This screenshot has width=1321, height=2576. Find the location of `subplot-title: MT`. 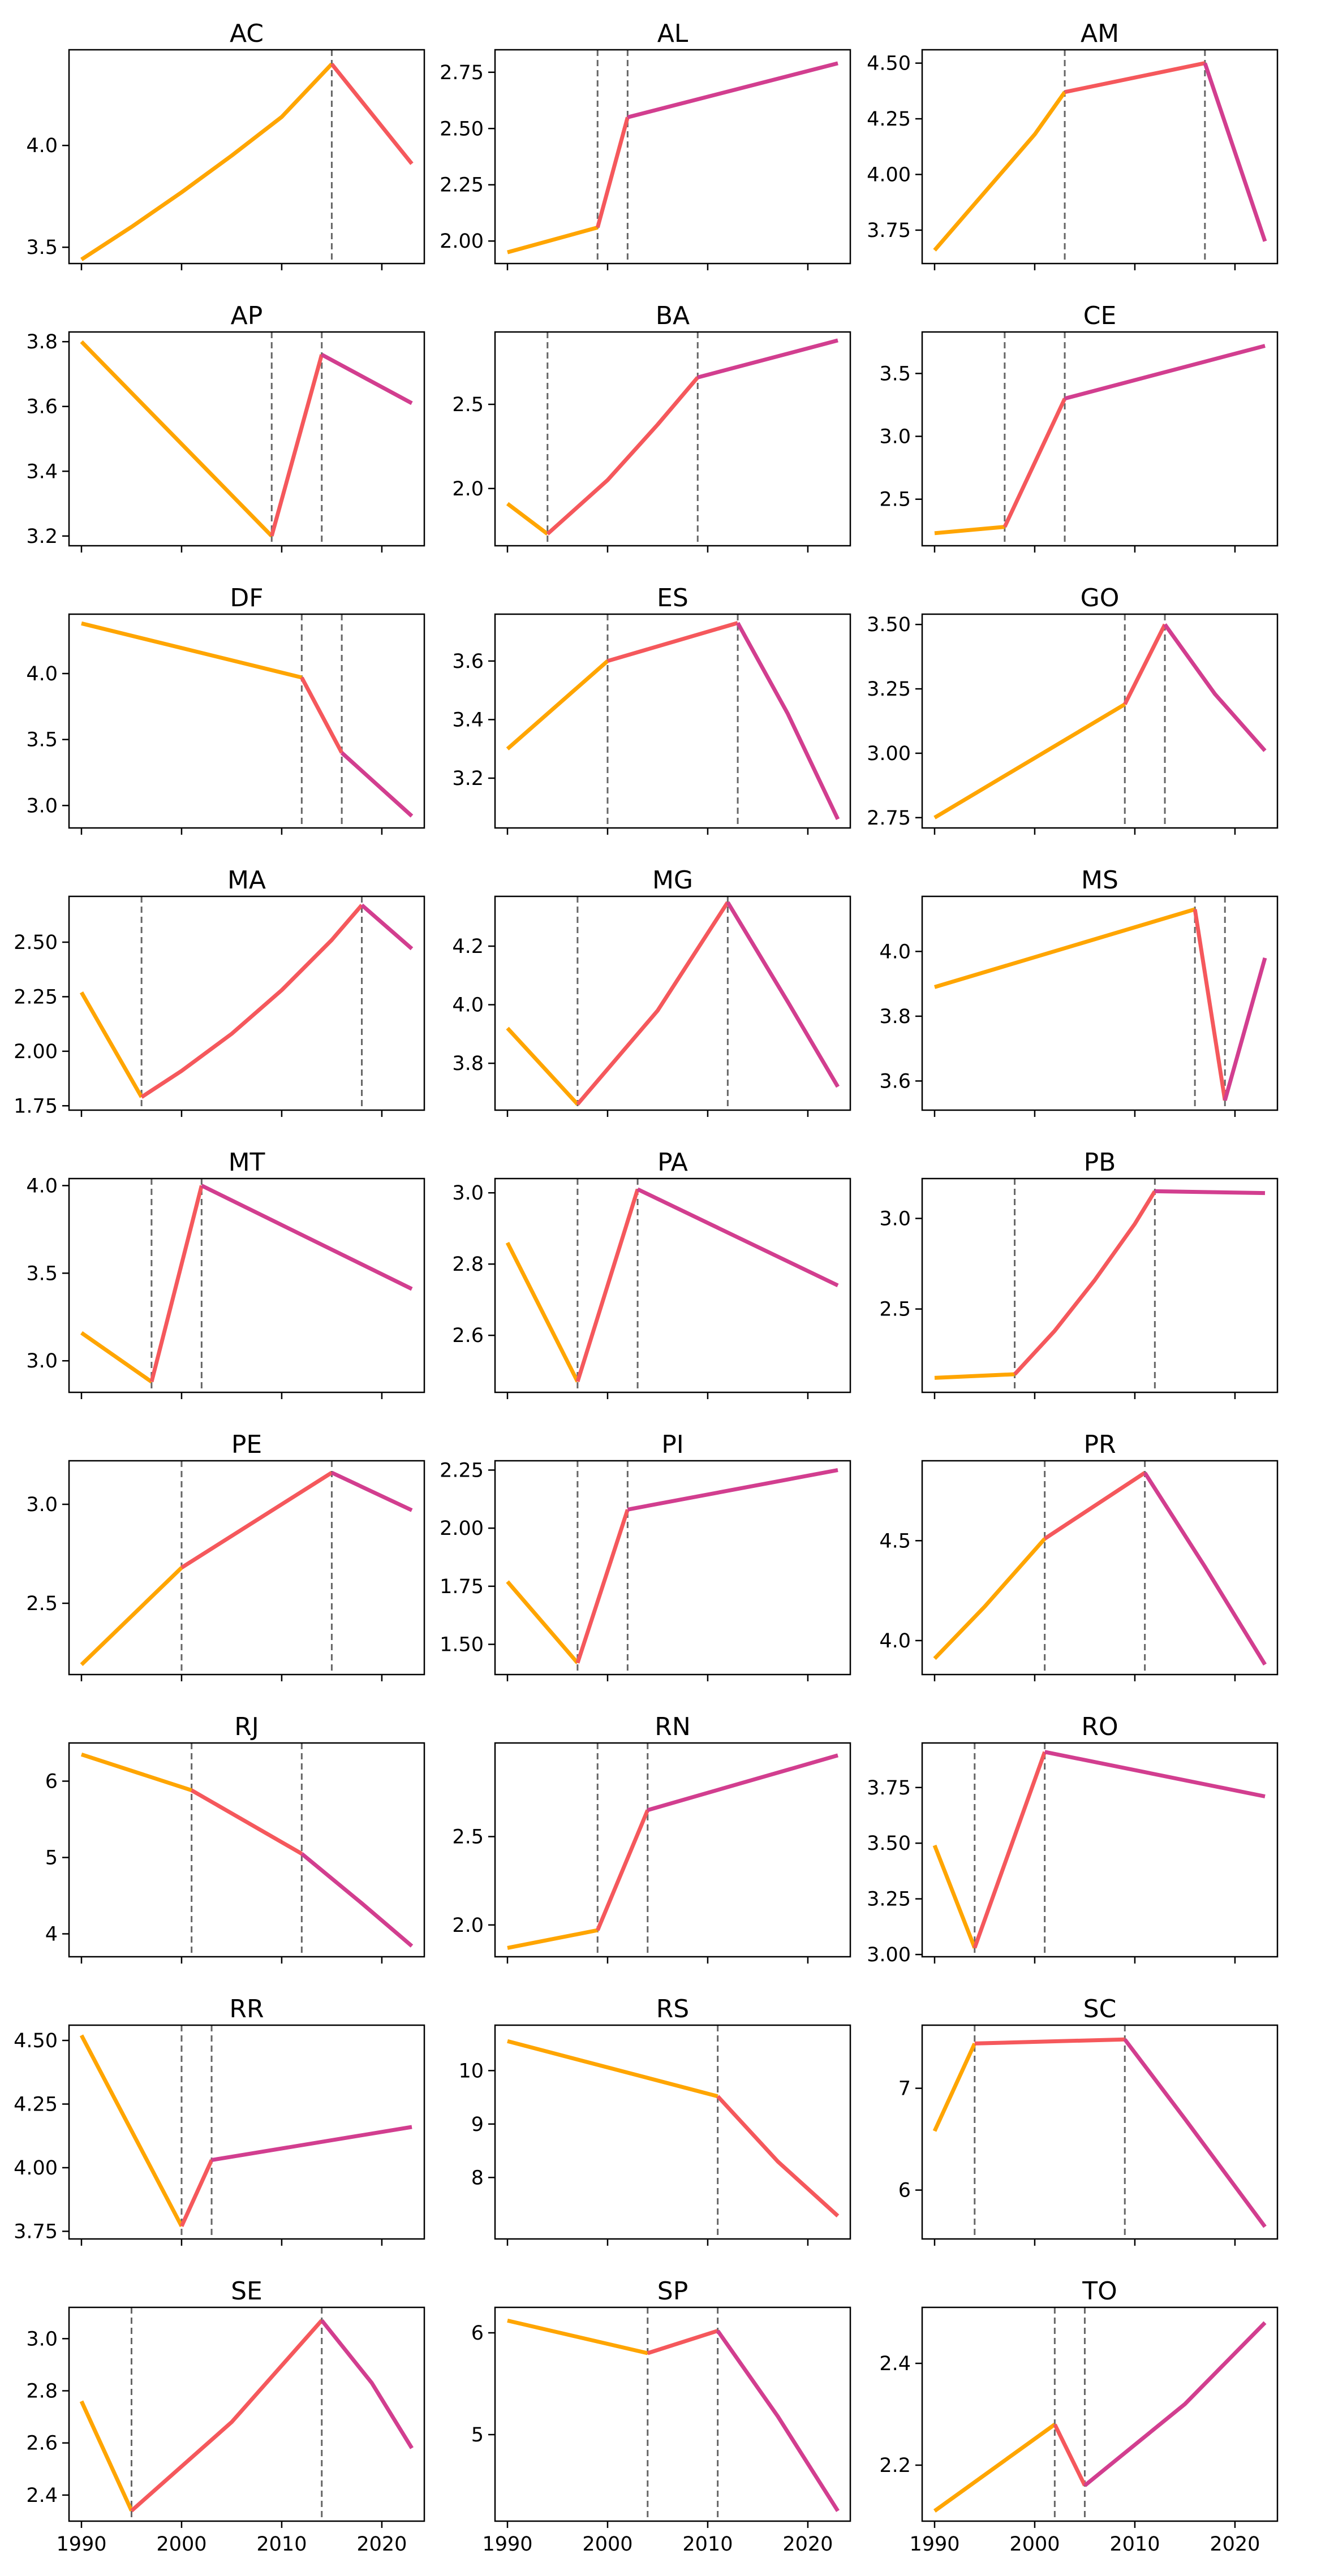

subplot-title: MT is located at coordinates (247, 1163).